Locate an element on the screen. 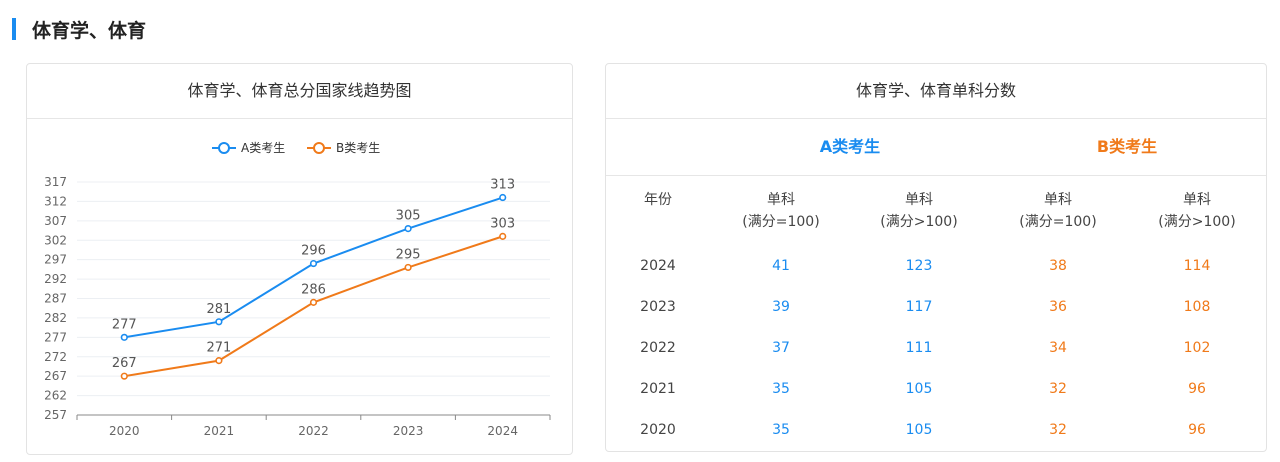  score-cell: 102 is located at coordinates (1197, 348).